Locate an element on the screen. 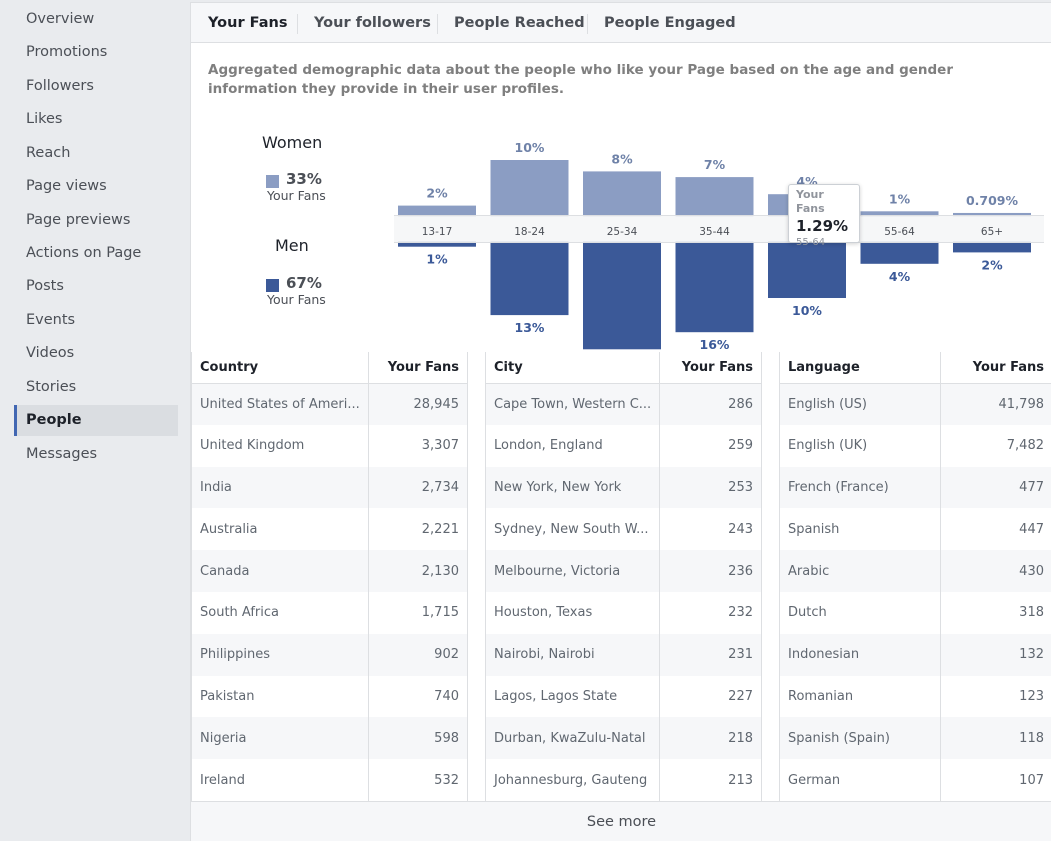 Image resolution: width=1051 pixels, height=841 pixels. table-cell-fans: 7,482 is located at coordinates (995, 445).